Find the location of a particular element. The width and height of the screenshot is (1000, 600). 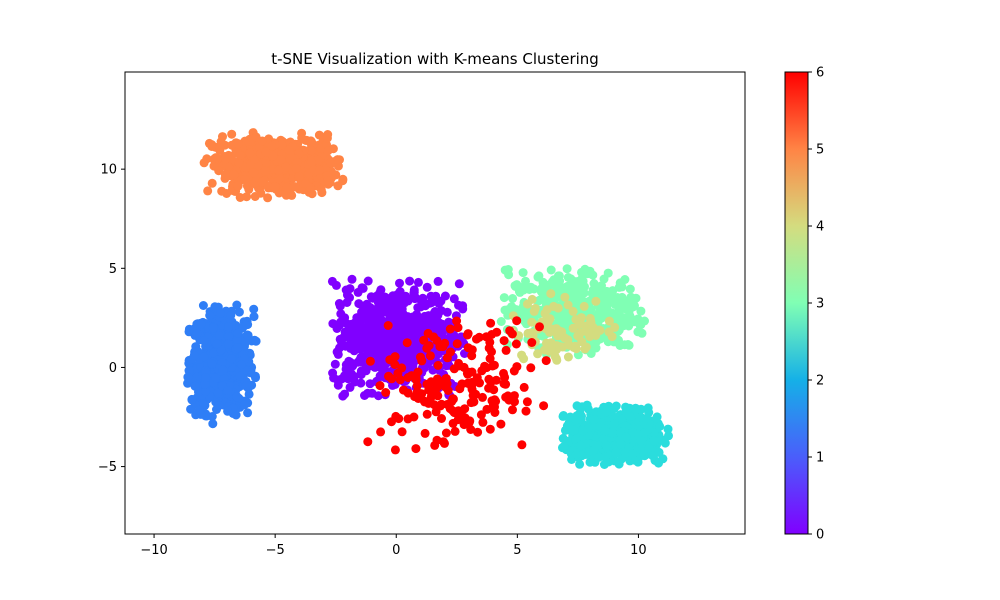

colorbar-tick-label: 2 is located at coordinates (820, 381).